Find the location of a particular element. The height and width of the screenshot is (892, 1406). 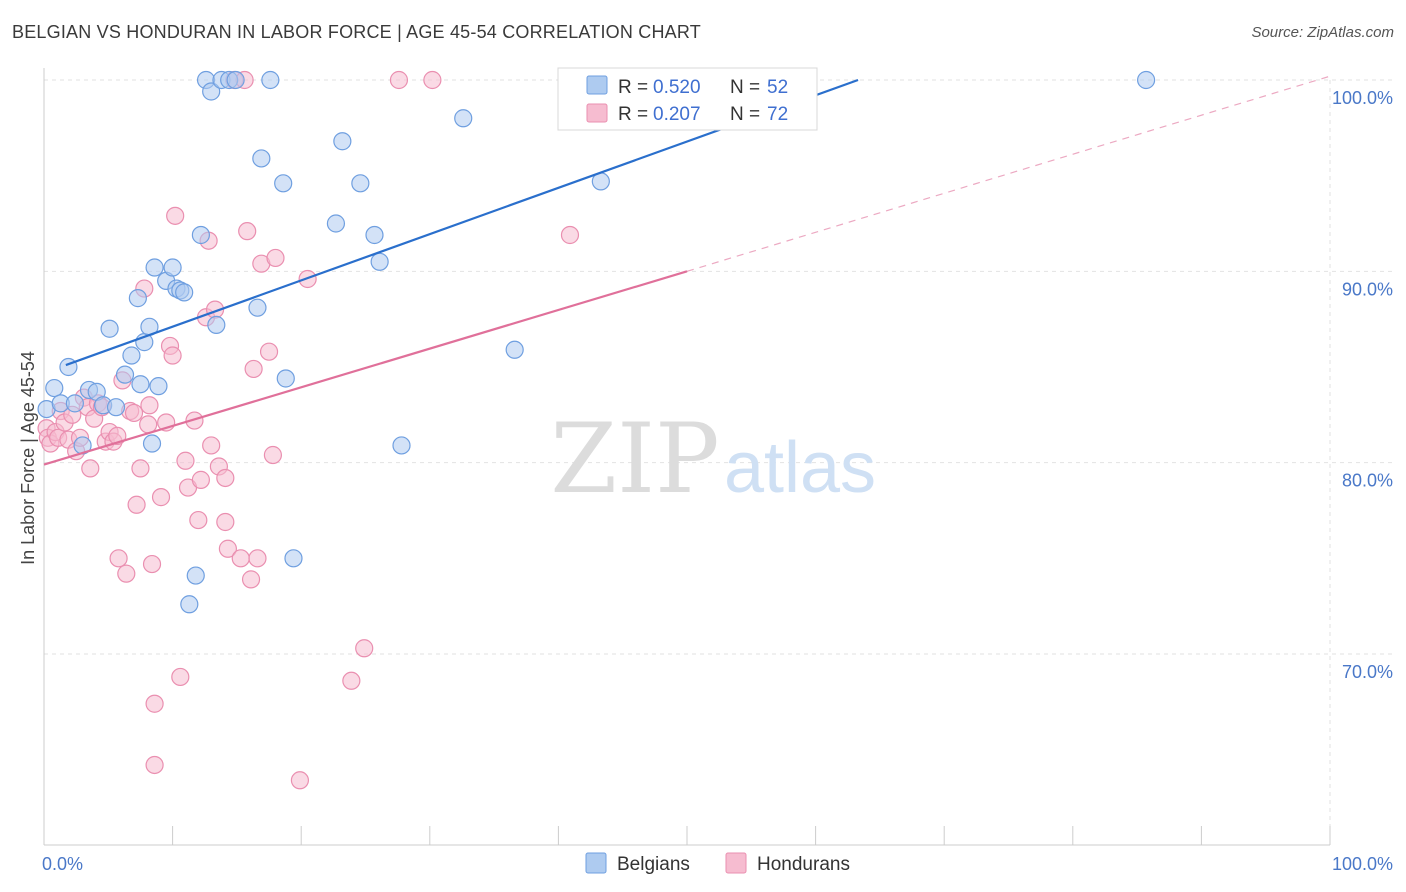

legend-r-value: 0.207 is located at coordinates (677, 114).